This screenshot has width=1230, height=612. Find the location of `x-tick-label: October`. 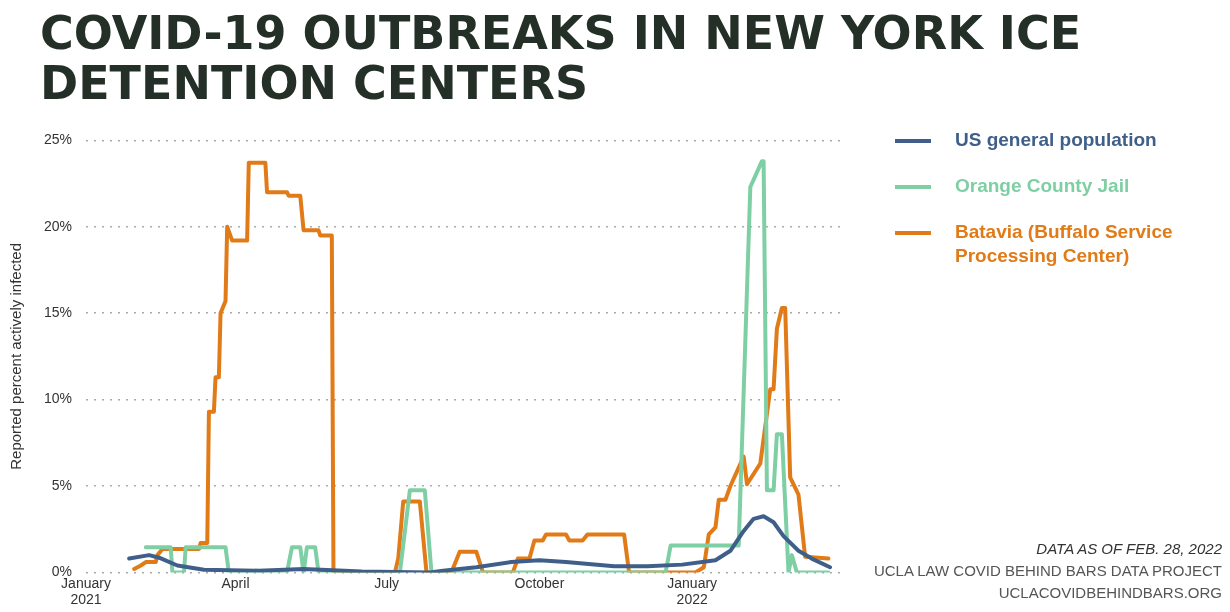

x-tick-label: October is located at coordinates (539, 582).